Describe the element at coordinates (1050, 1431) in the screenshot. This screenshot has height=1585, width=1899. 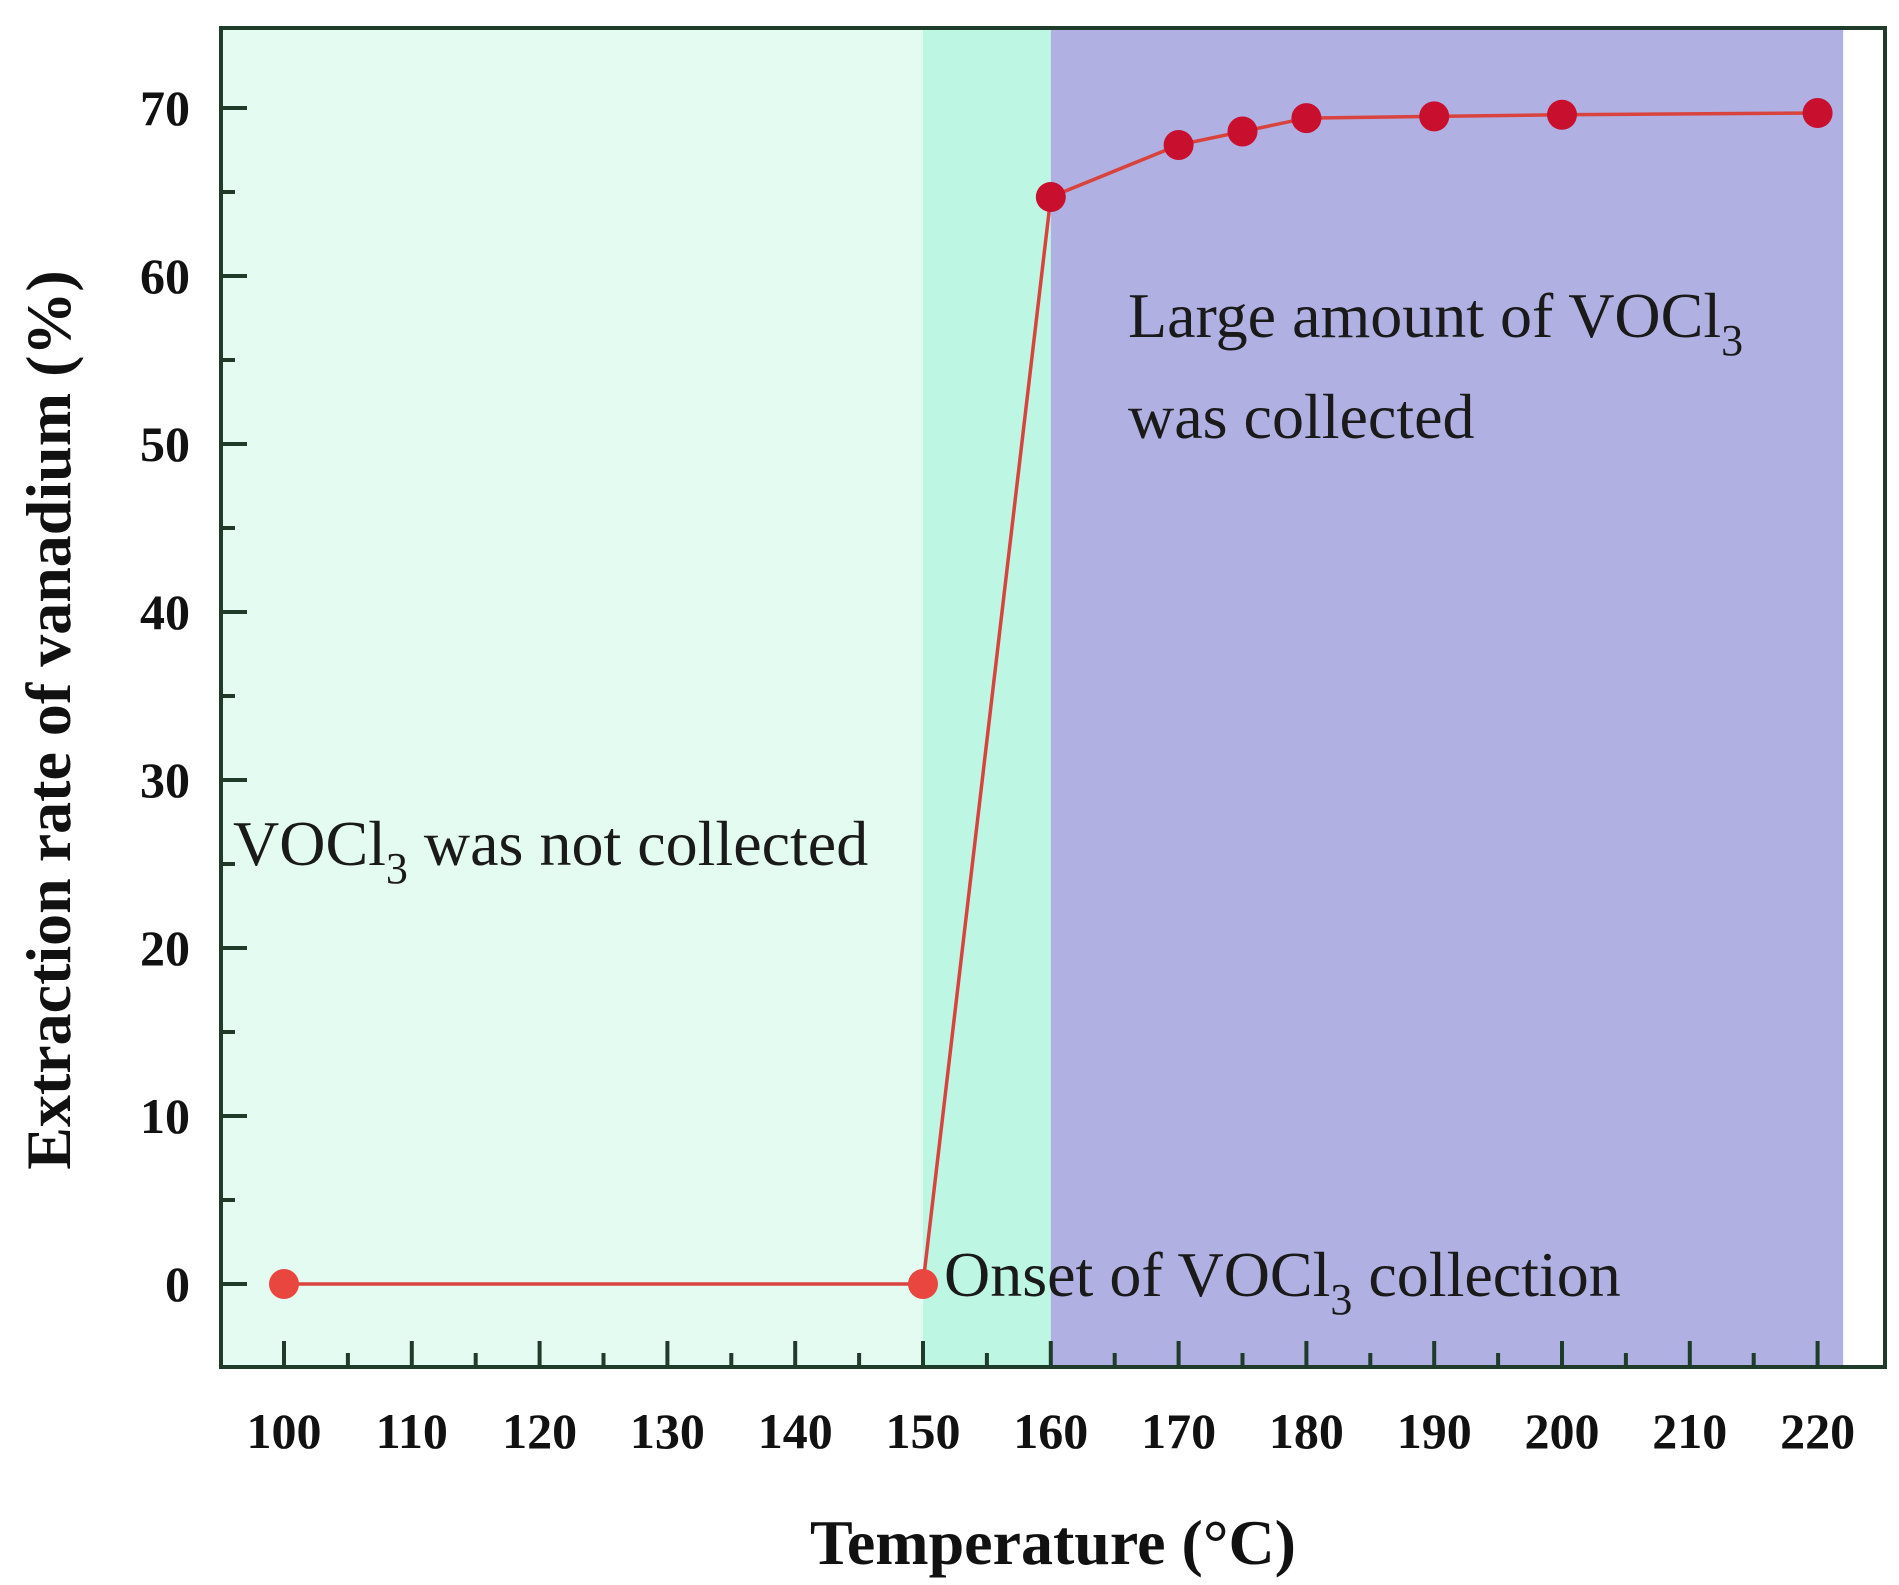
I see `x-tick-label: 160` at that location.